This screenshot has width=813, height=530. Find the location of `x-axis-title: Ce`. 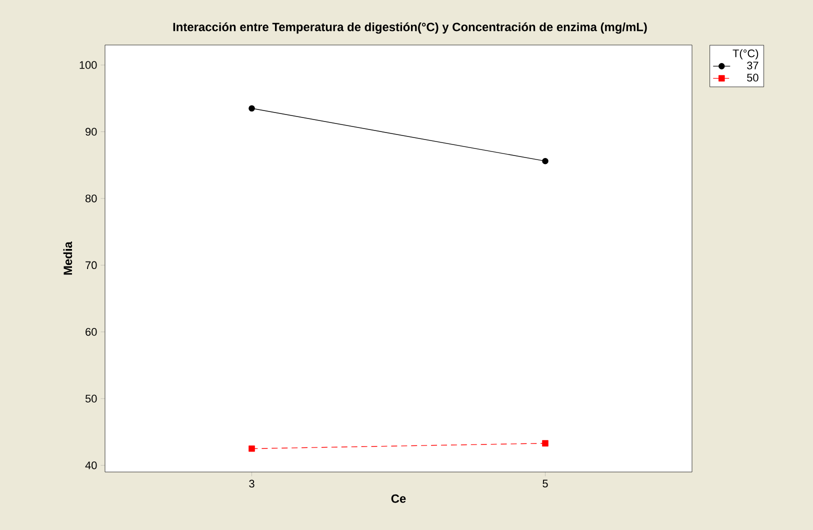

x-axis-title: Ce is located at coordinates (398, 498).